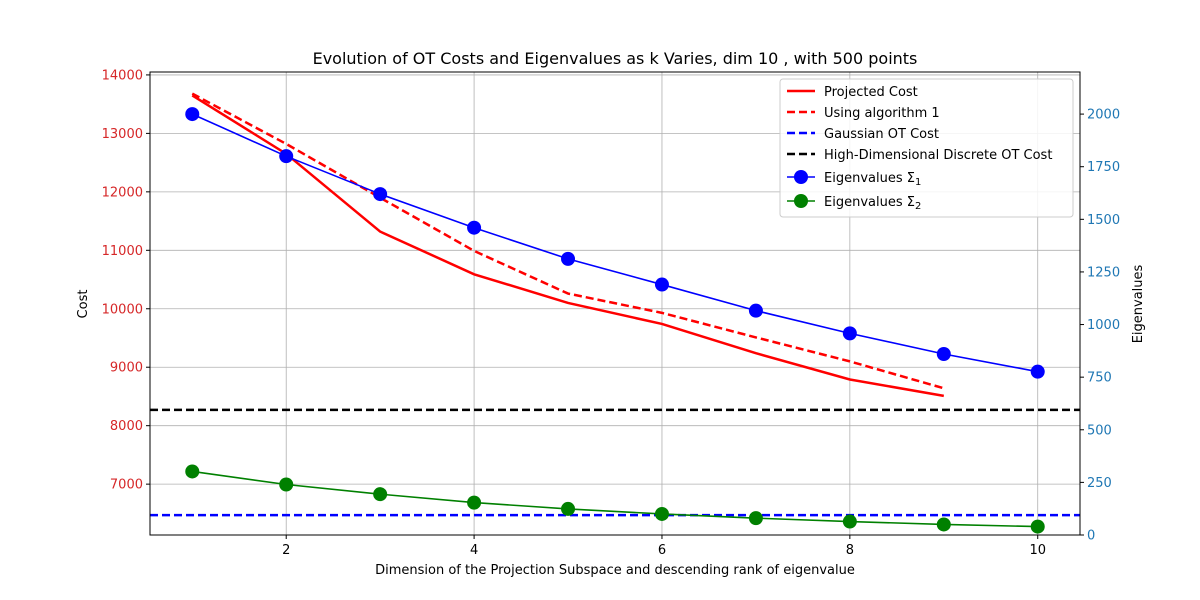 The width and height of the screenshot is (1200, 600). What do you see at coordinates (83, 304) in the screenshot?
I see `y-axis-left-label: Cost` at bounding box center [83, 304].